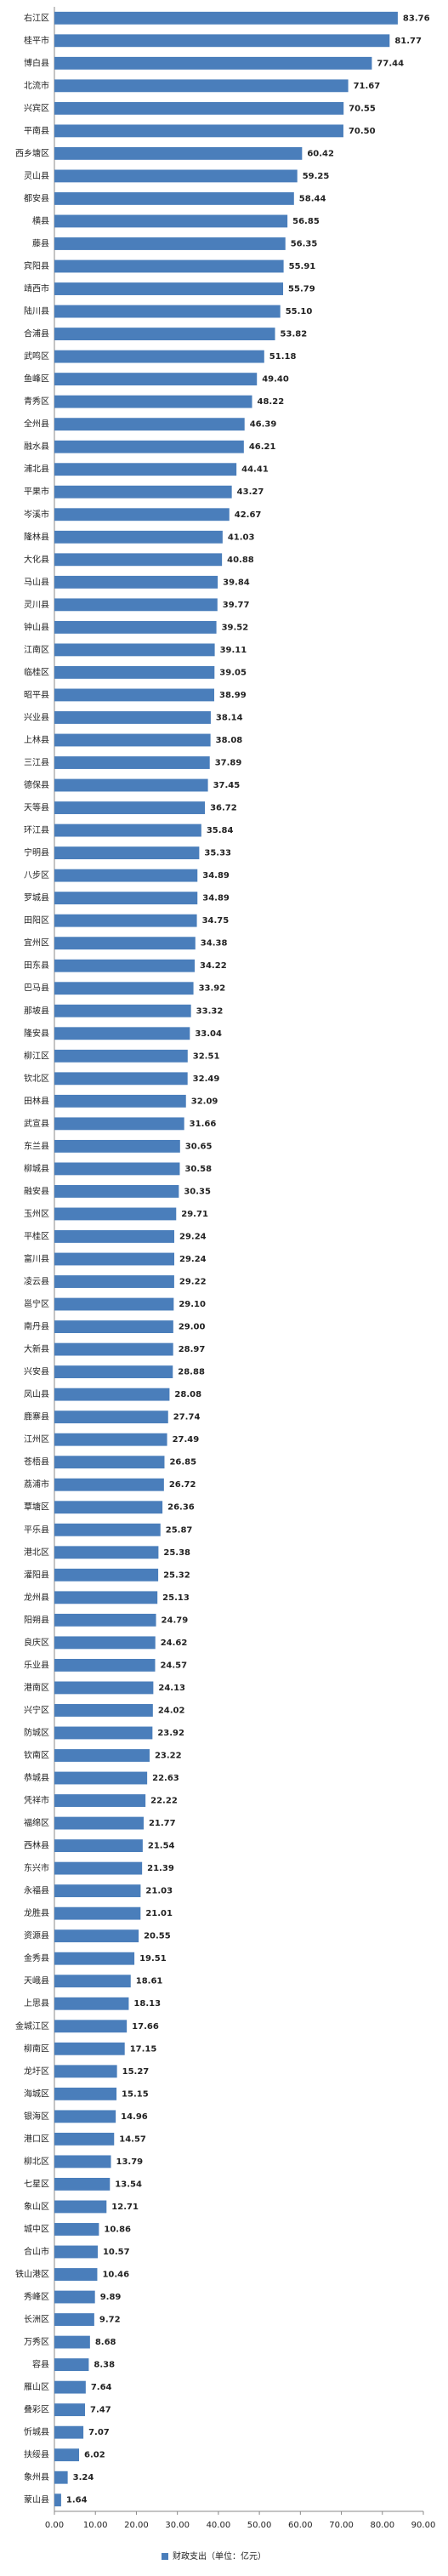 The width and height of the screenshot is (448, 2576). I want to click on y-tick-label: 桂平市, so click(36, 40).